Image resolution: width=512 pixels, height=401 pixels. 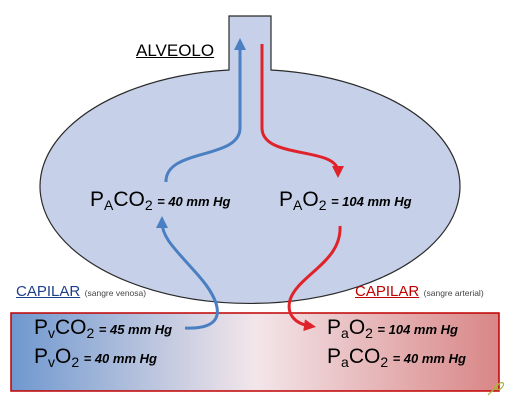 I want to click on capillary-arterial-note: (sangre arterial), so click(x=453, y=293).